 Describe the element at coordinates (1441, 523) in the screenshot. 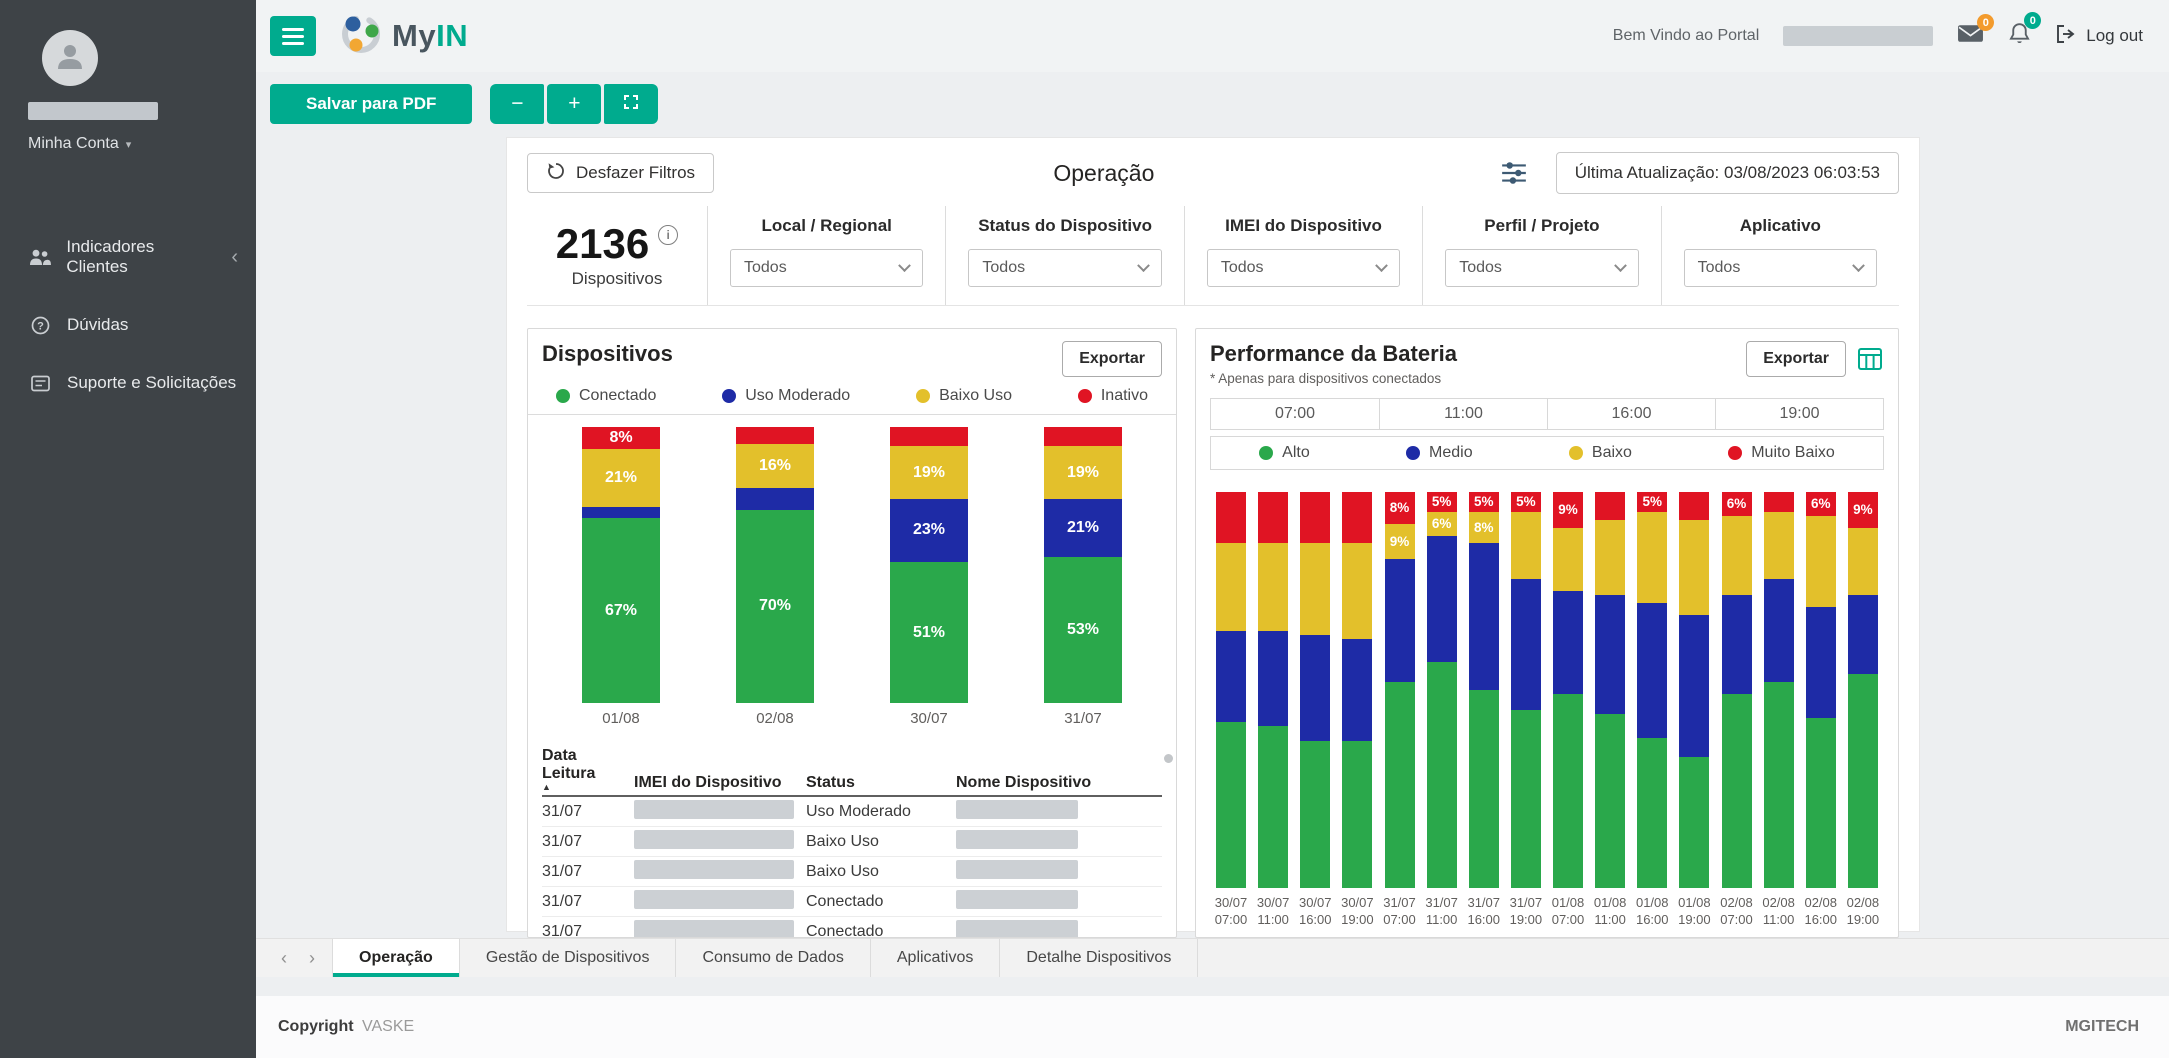

I see `segment-baixo: 6%` at that location.